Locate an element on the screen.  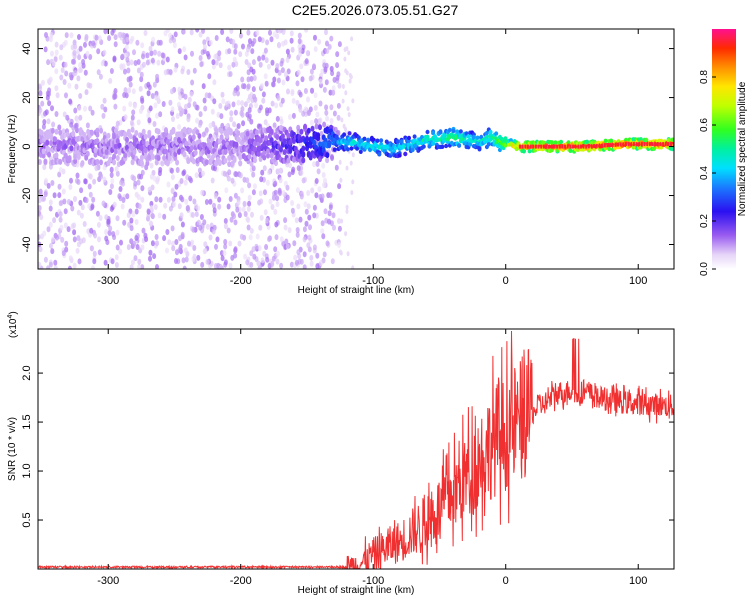
y-tick-label: 0 is located at coordinates (27, 146).